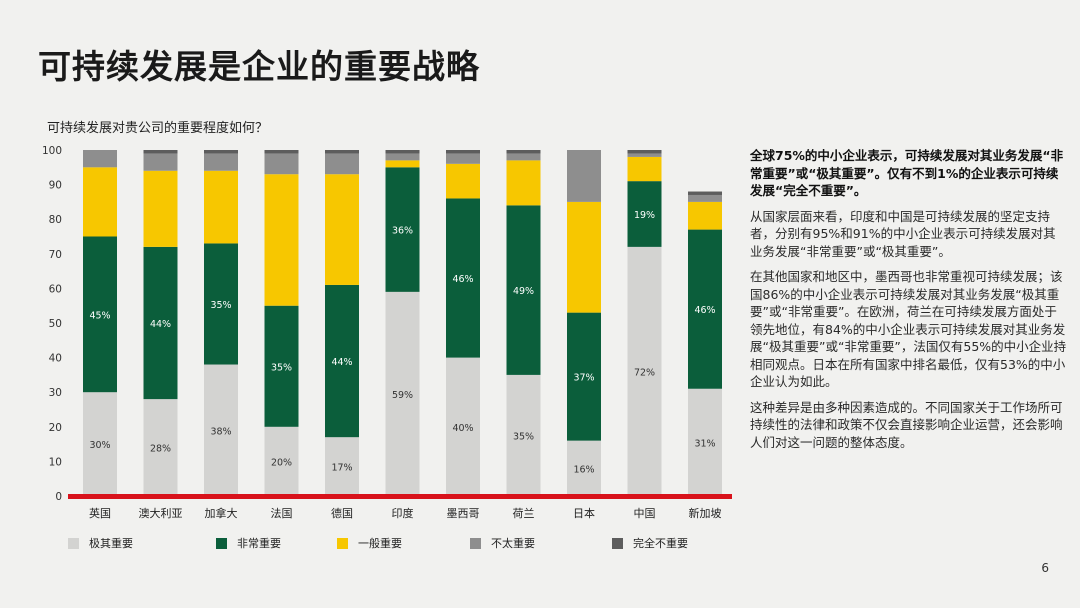 This screenshot has width=1080, height=608. I want to click on x-tick-label: 日本, so click(584, 513).